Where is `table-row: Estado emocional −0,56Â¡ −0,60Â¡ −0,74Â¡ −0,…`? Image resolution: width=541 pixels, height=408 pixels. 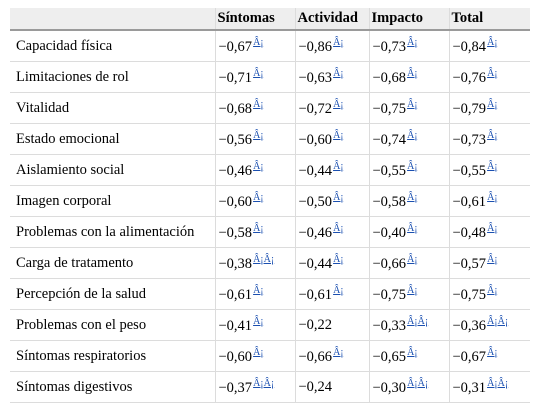 table-row: Estado emocional −0,56Â¡ −0,60Â¡ −0,74Â¡ −0,… is located at coordinates (270, 139).